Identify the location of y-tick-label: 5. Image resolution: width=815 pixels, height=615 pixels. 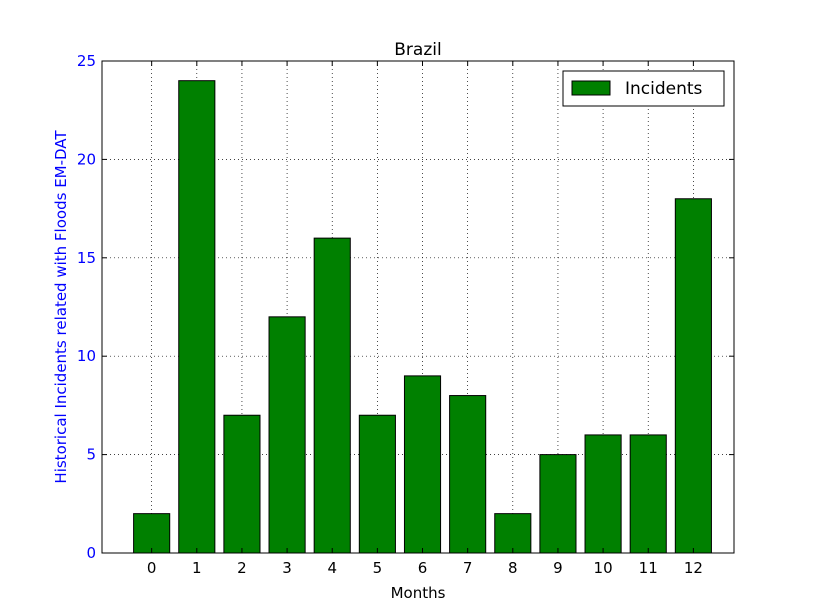
(91, 455).